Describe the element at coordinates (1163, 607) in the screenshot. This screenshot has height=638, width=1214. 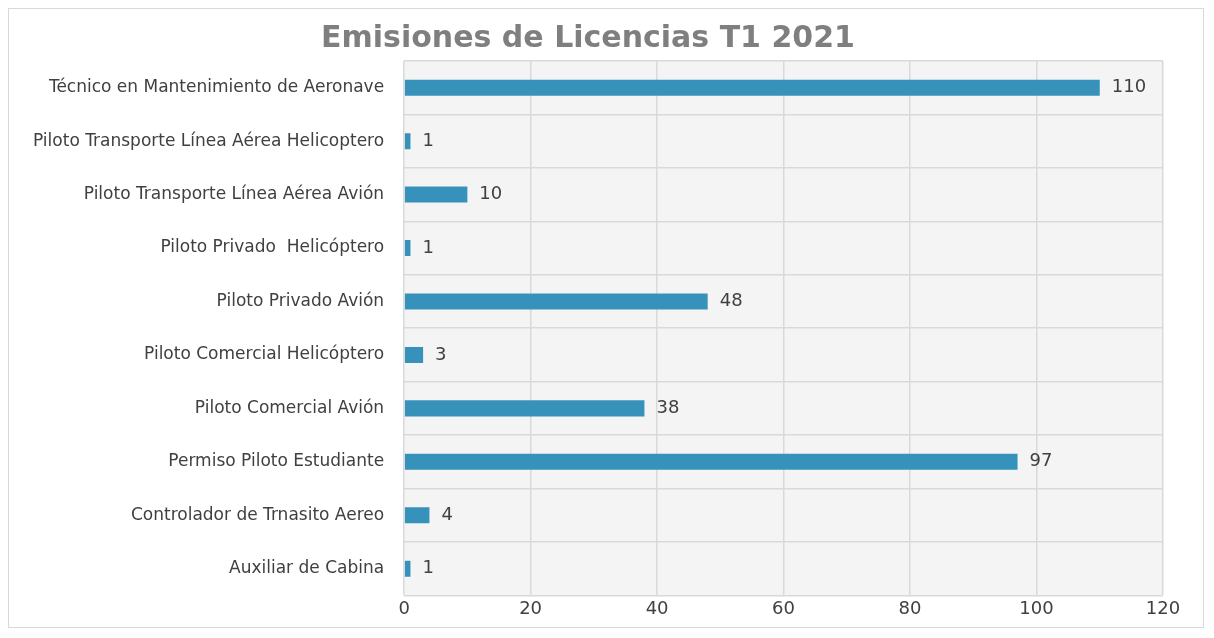
I see `x-tick-label: 120` at that location.